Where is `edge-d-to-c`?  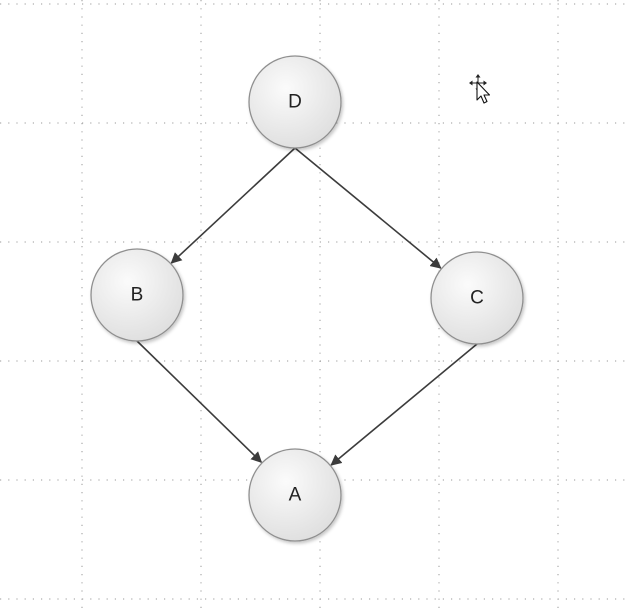 edge-d-to-c is located at coordinates (368, 208).